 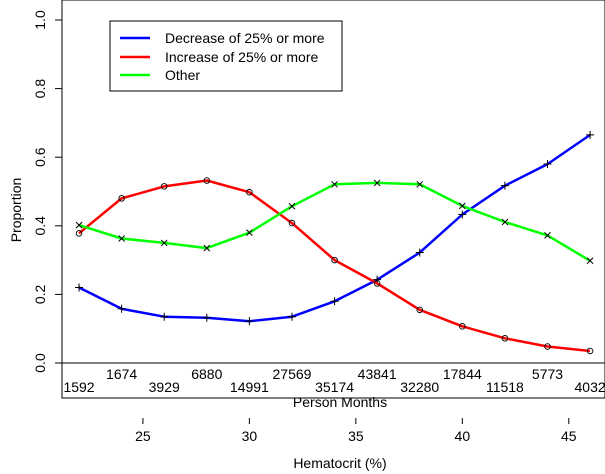 What do you see at coordinates (547, 374) in the screenshot?
I see `person-months-value-11: 5773` at bounding box center [547, 374].